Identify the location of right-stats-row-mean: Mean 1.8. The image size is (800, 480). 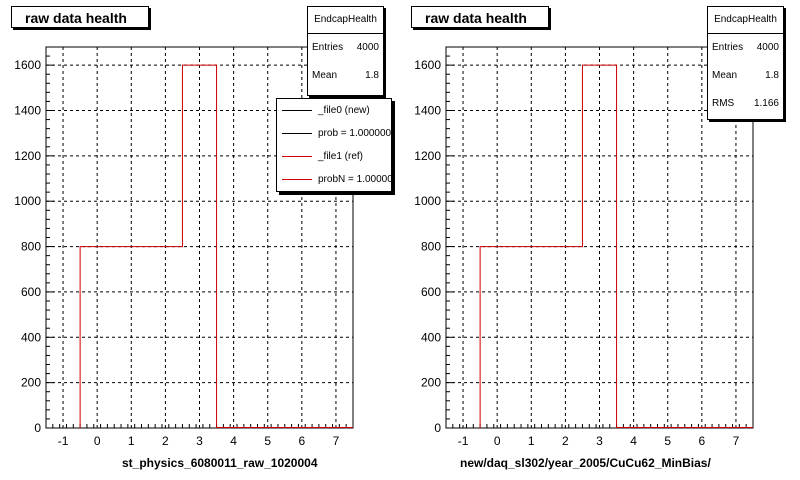
(745, 76).